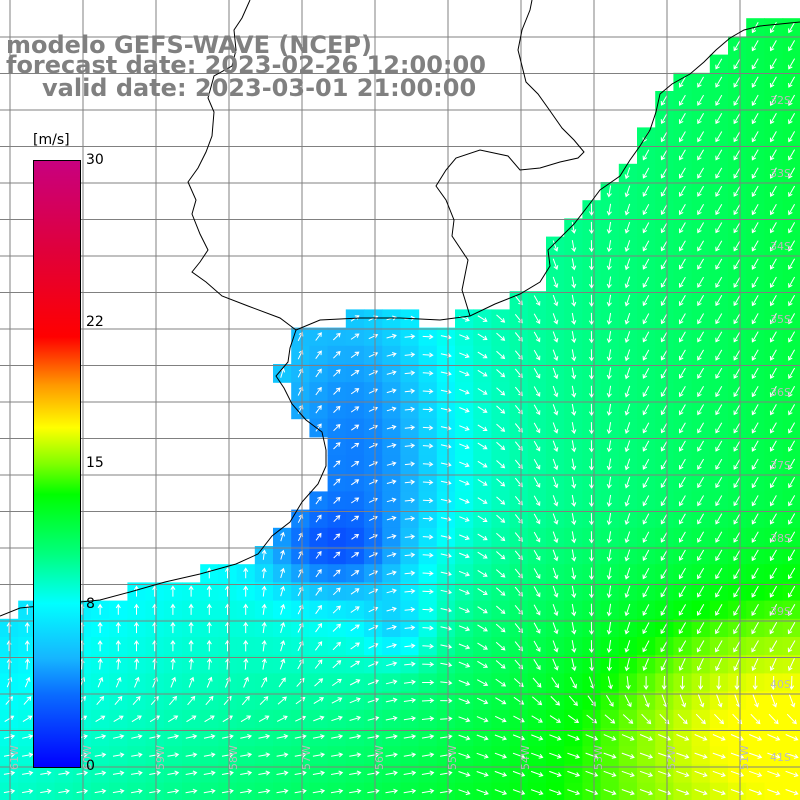 The width and height of the screenshot is (800, 800). I want to click on forecast-date: forecast date: 2023-02-26 12:00:00, so click(246, 65).